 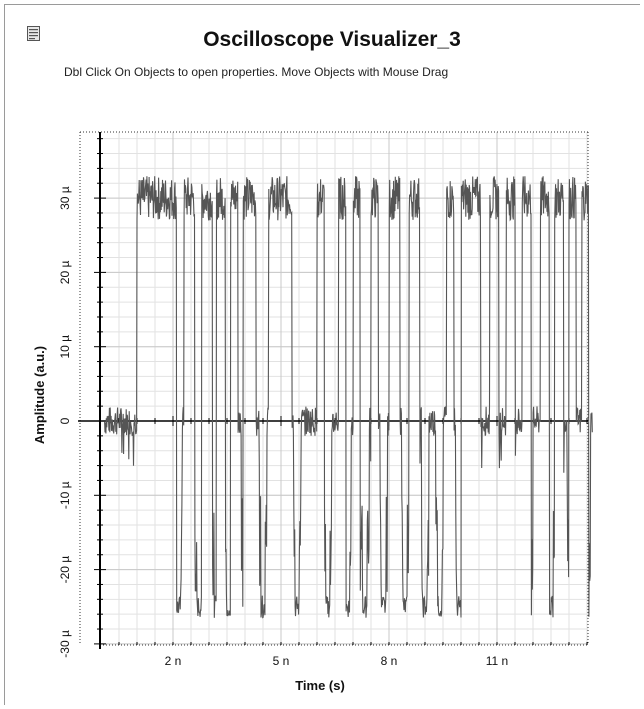 I want to click on x-tick-label: 5 n, so click(x=281, y=661).